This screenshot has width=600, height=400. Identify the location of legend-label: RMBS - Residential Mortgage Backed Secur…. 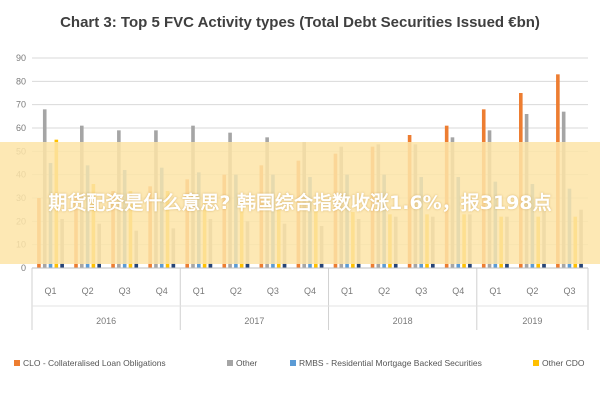
(390, 363).